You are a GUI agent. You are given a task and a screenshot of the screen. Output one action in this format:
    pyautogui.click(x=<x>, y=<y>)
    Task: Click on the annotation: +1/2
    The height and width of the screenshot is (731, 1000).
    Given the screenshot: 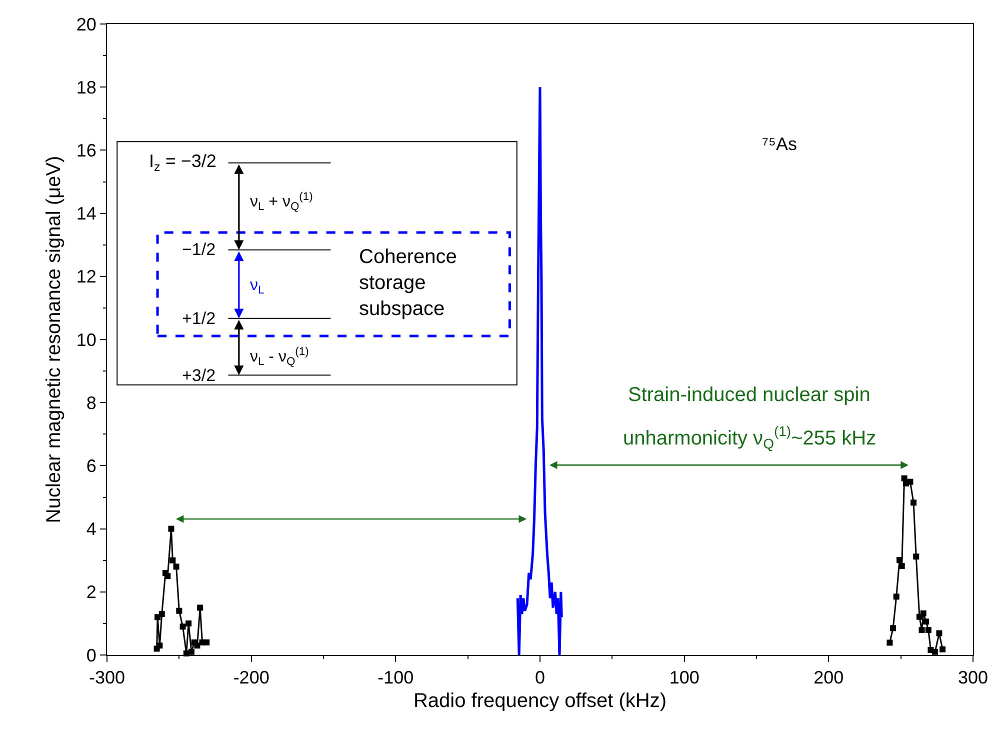 What is the action you would take?
    pyautogui.click(x=199, y=318)
    